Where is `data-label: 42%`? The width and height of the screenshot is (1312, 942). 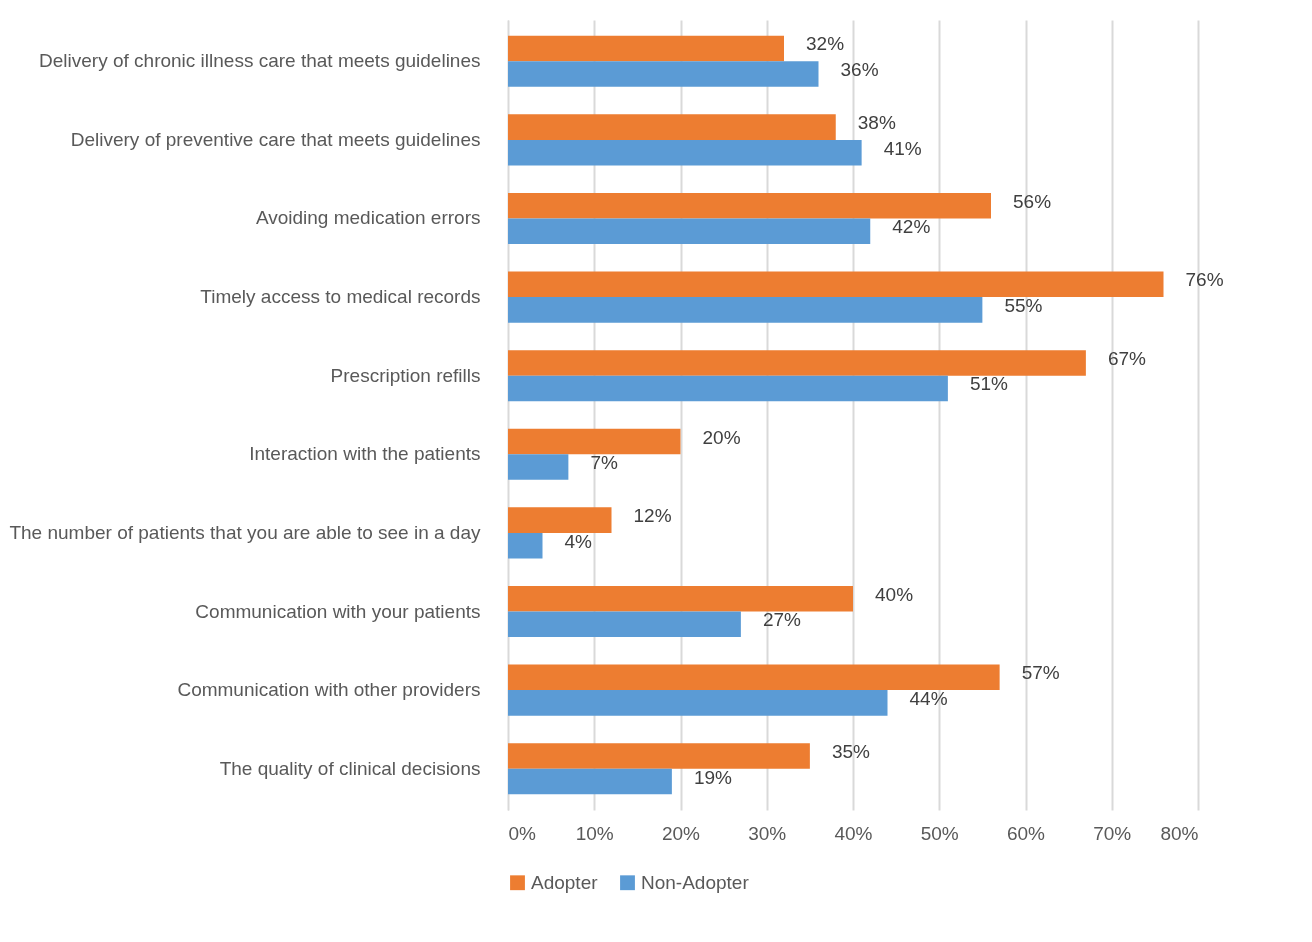 data-label: 42% is located at coordinates (911, 227).